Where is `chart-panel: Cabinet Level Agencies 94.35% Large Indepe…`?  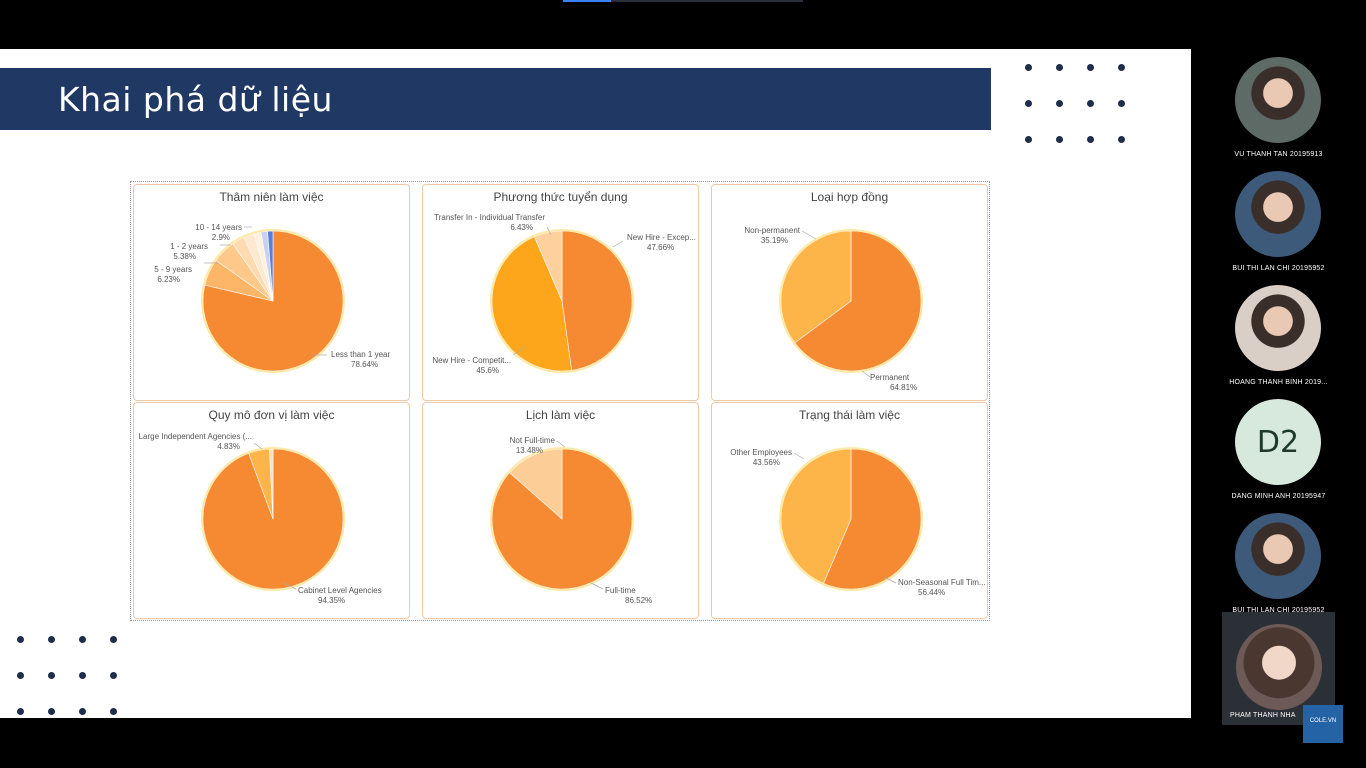
chart-panel: Cabinet Level Agencies 94.35% Large Indepe… is located at coordinates (271, 510).